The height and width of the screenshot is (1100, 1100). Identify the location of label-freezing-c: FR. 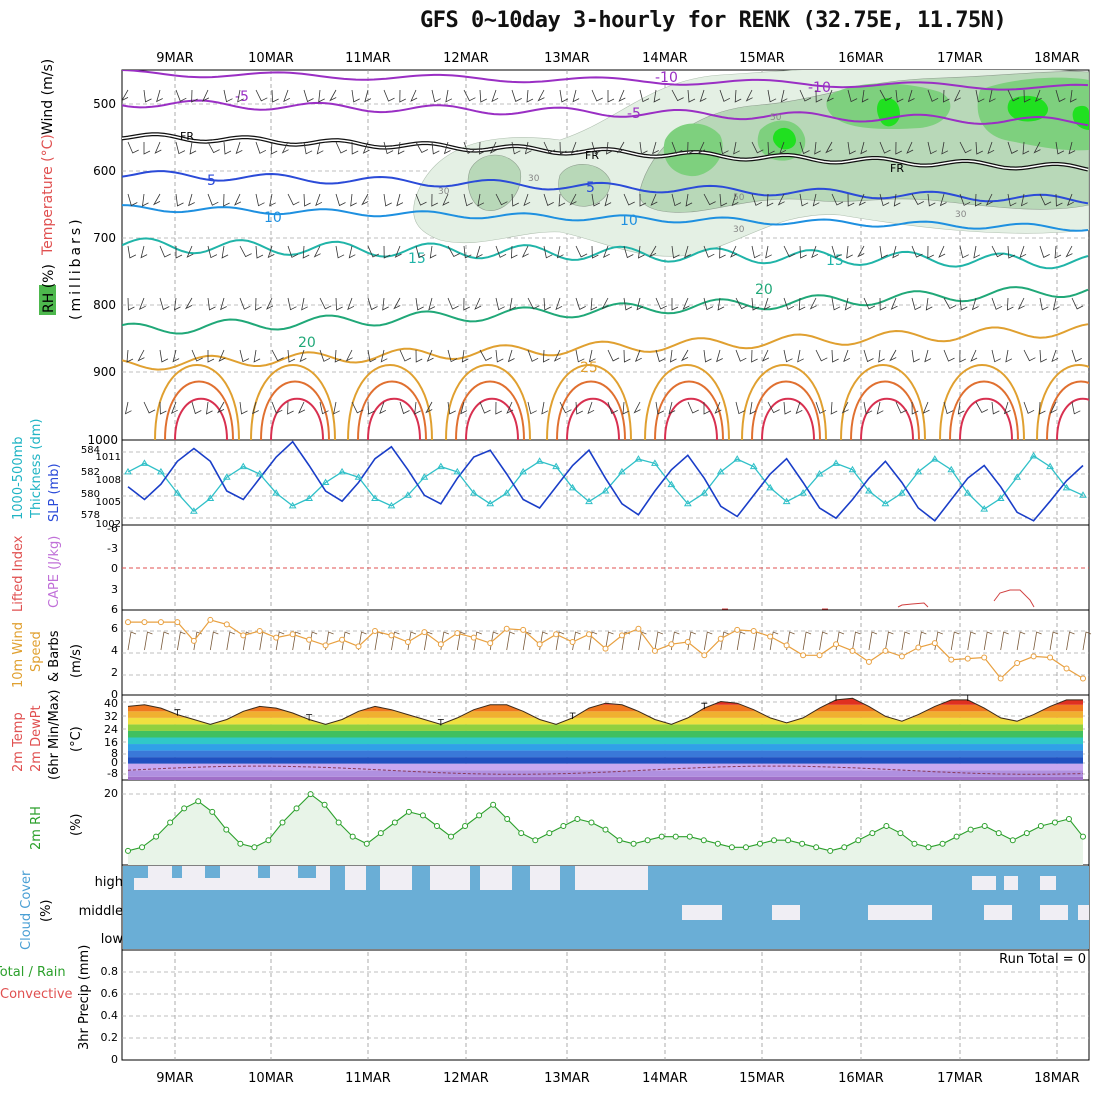
(897, 168).